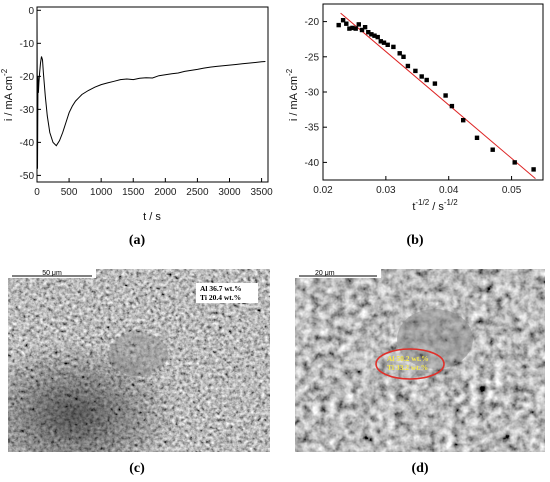  Describe the element at coordinates (133, 192) in the screenshot. I see `chart-a-xtick-label: 1500` at that location.